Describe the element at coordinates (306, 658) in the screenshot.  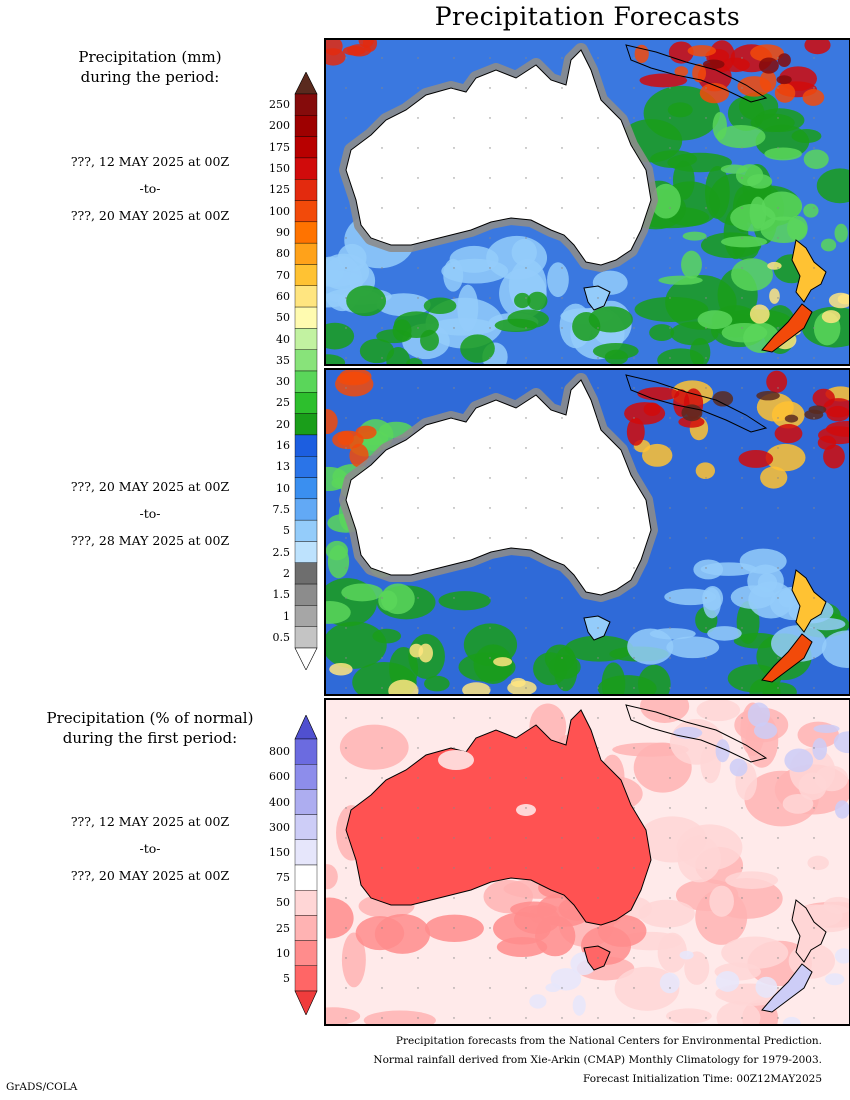
I see `legend-mm-bottom-arrow` at that location.